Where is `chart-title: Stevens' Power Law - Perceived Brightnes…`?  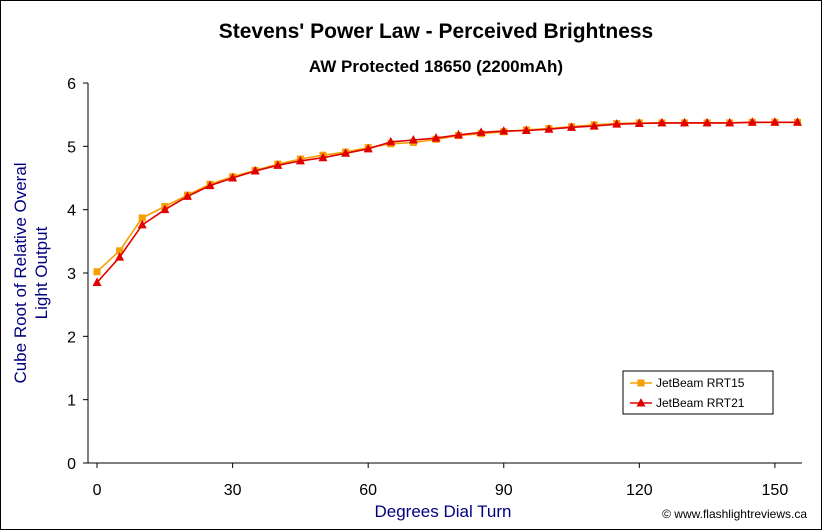 chart-title: Stevens' Power Law - Perceived Brightnes… is located at coordinates (436, 31).